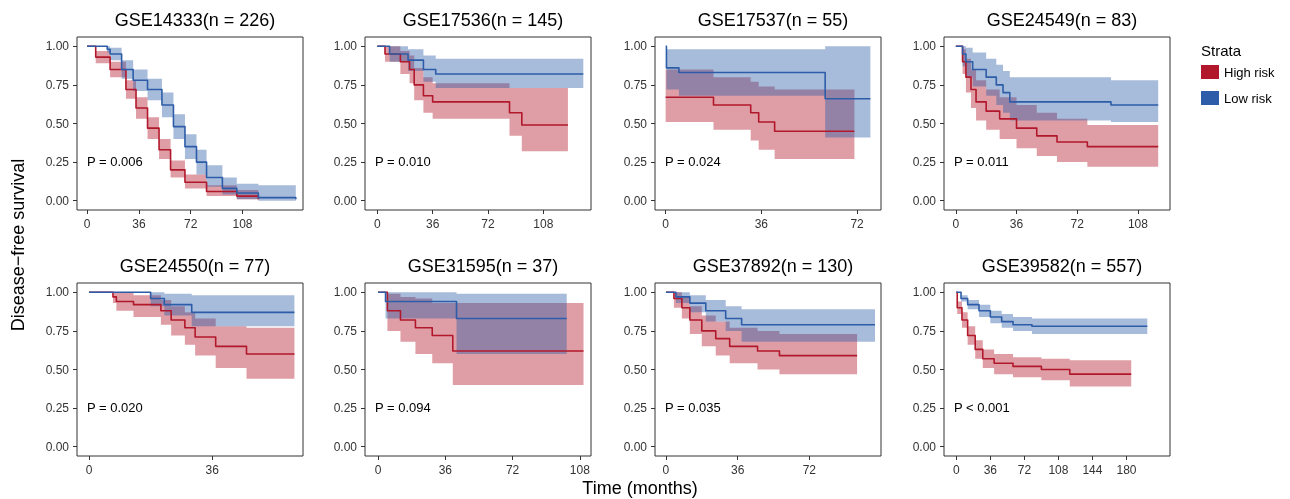  I want to click on chart-title: GSE14333(n = 226), so click(195, 20).